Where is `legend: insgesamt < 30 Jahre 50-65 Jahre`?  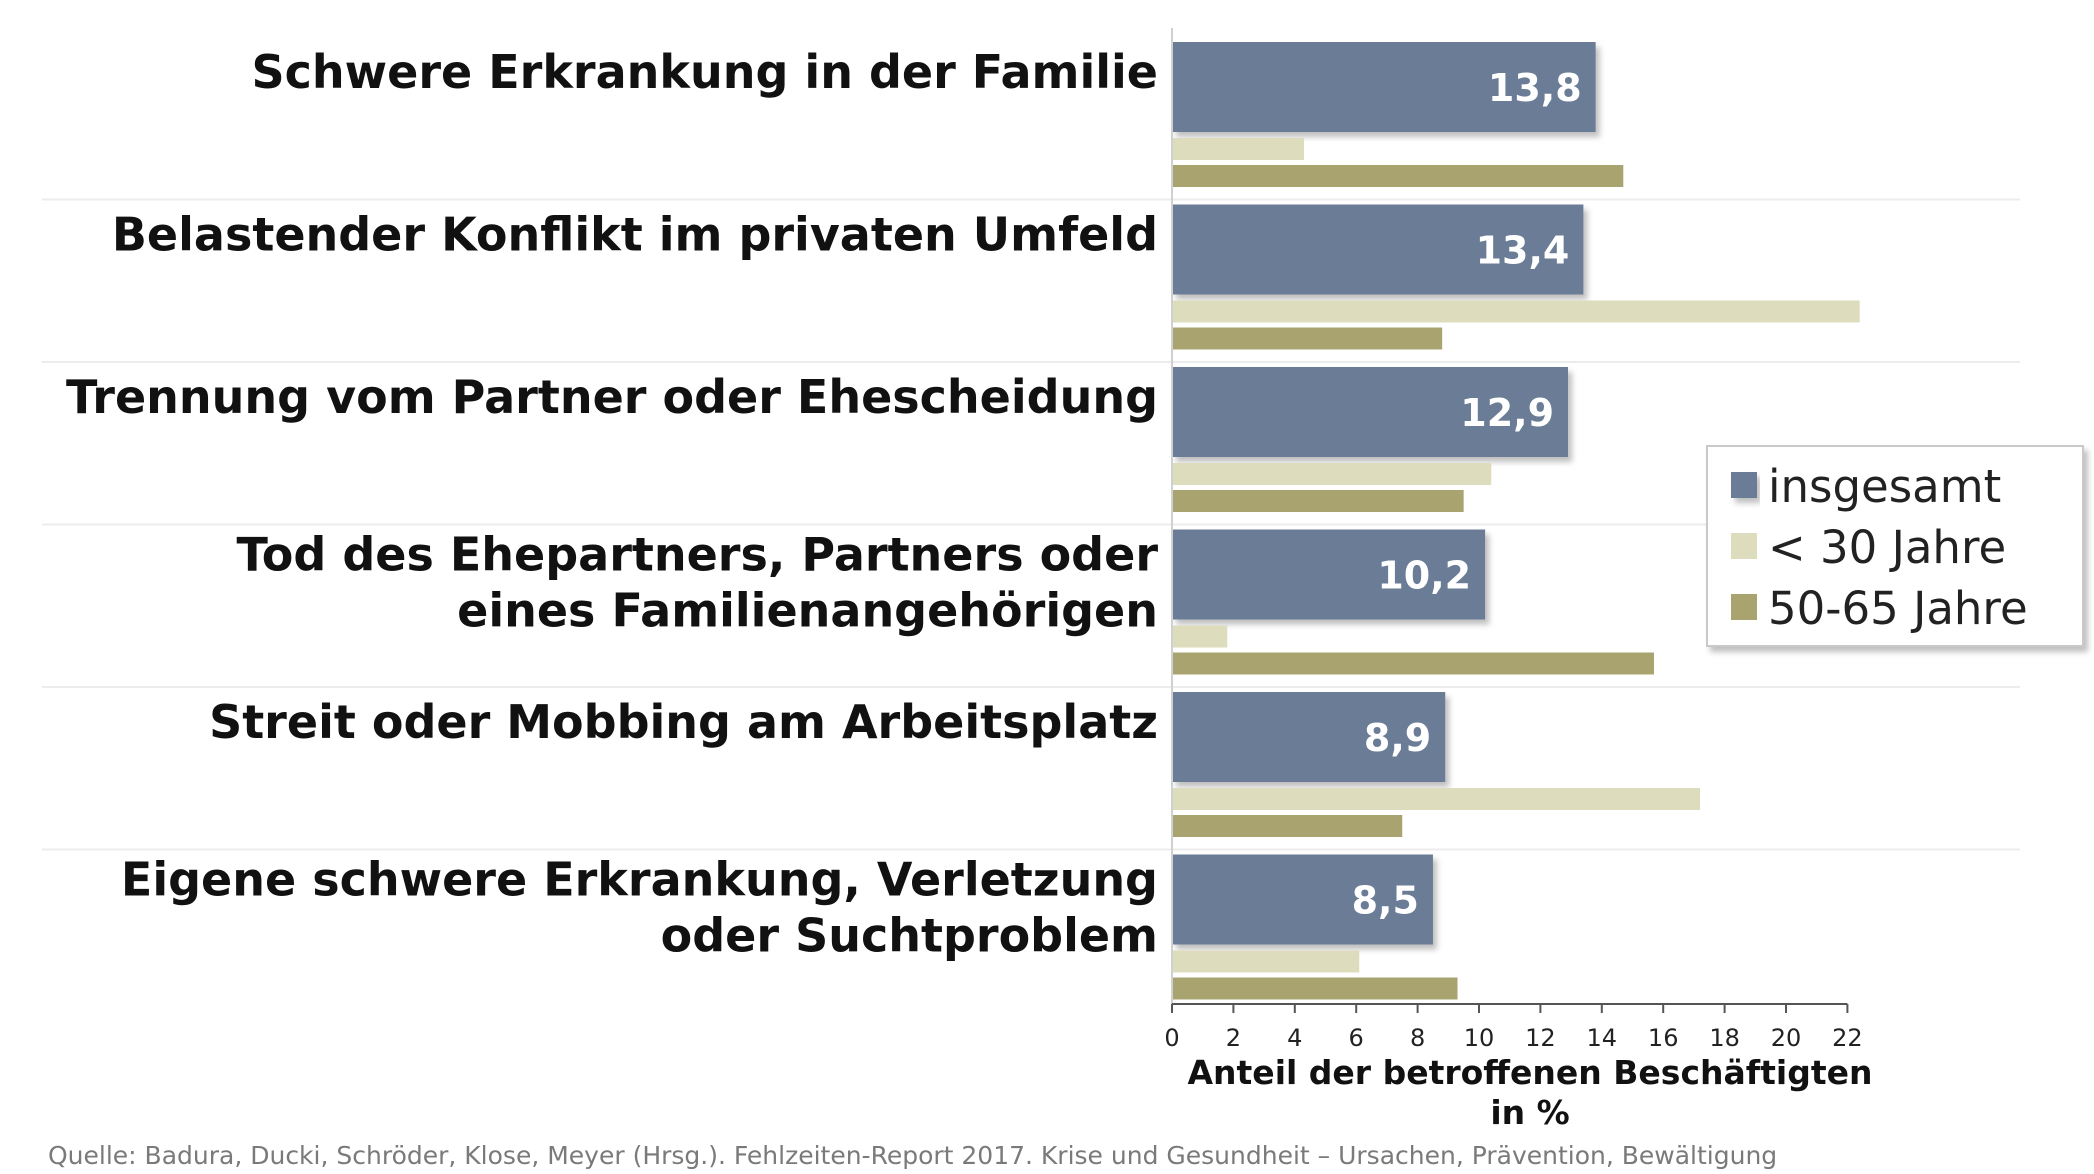
legend: insgesamt < 30 Jahre 50-65 Jahre is located at coordinates (1895, 546).